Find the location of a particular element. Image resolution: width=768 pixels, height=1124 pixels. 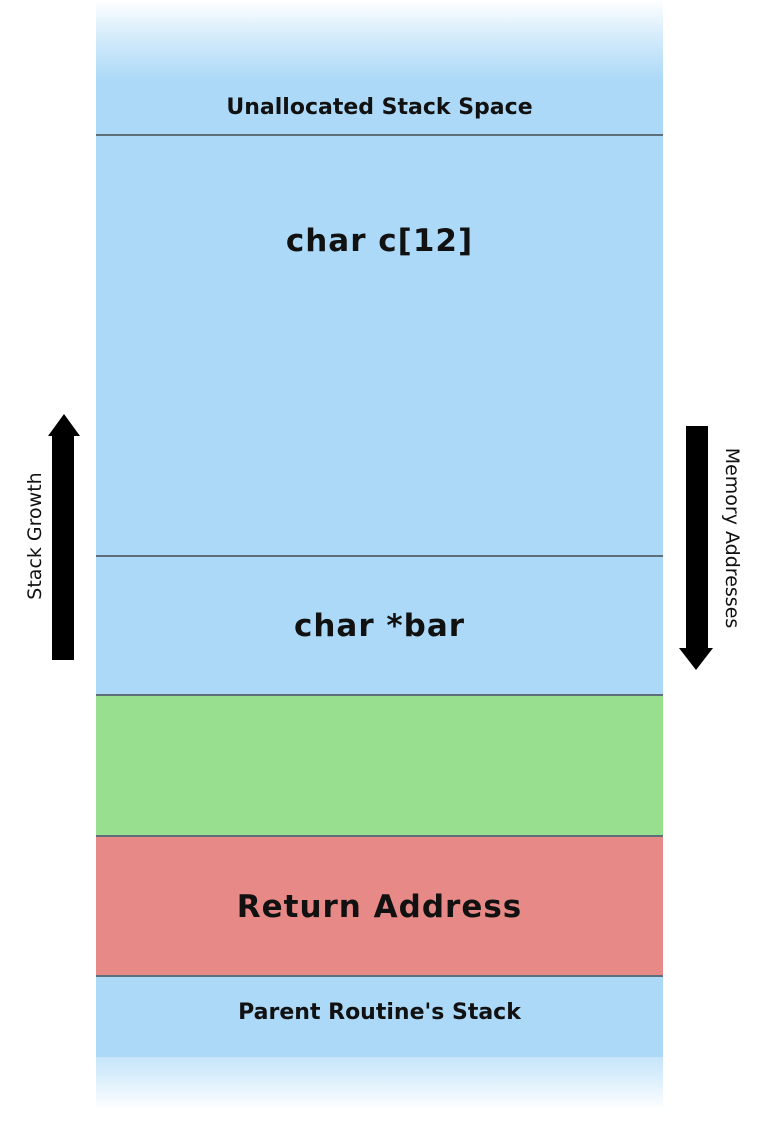

char-pointer-block: char *bar is located at coordinates (379, 626).